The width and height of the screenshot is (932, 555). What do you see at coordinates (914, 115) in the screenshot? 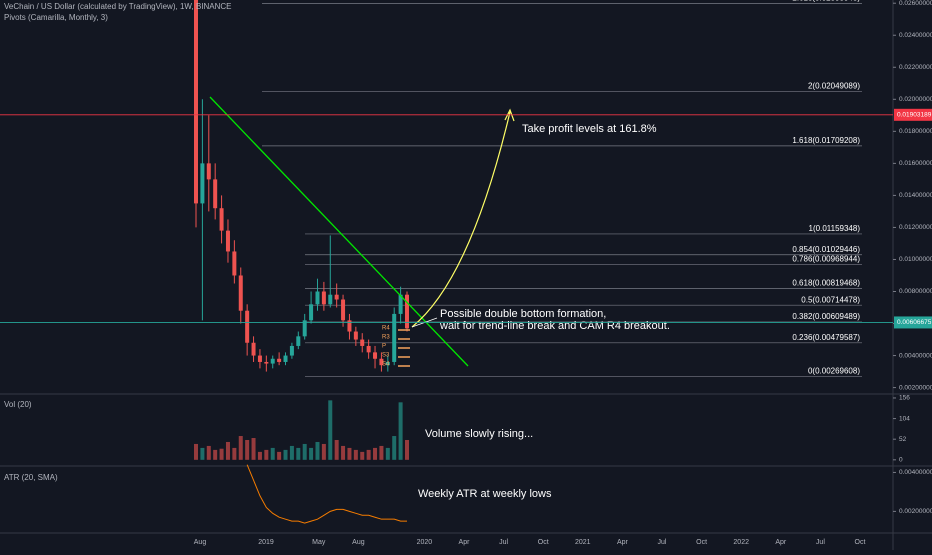
I see `price-label: 0.01903189` at bounding box center [914, 115].